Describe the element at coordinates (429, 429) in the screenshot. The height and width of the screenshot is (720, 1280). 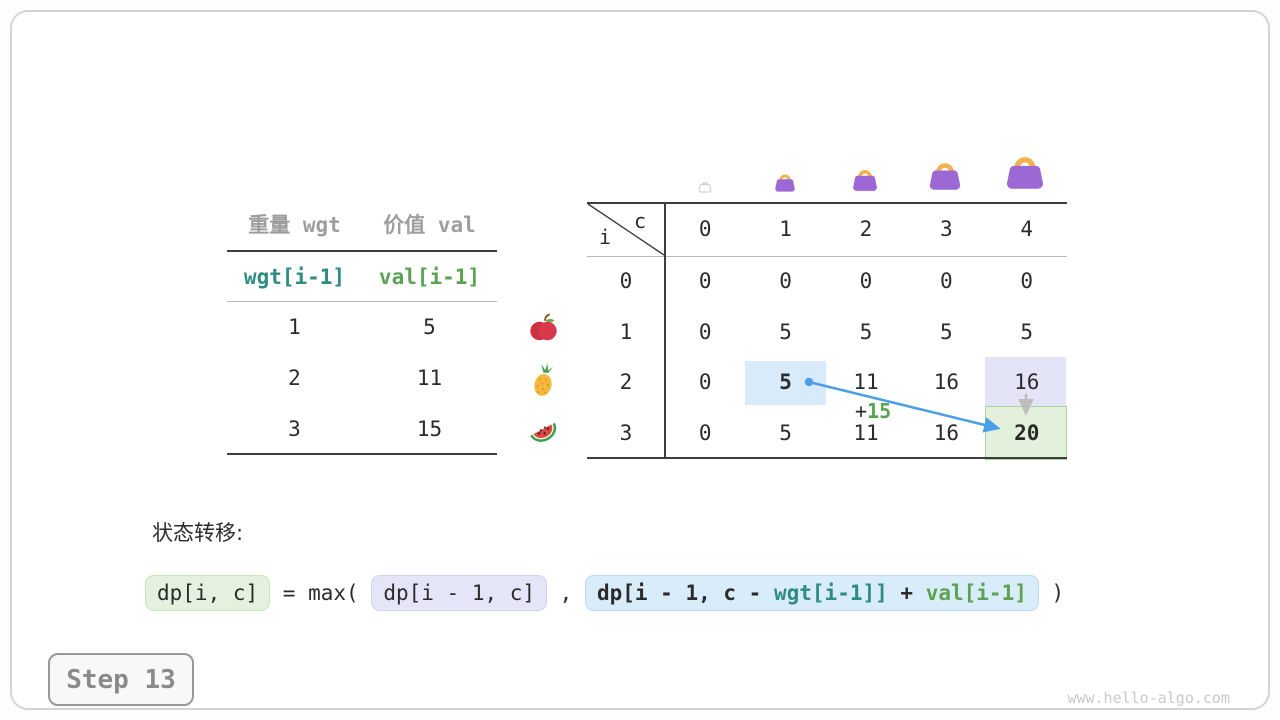
I see `item-val: 15` at that location.